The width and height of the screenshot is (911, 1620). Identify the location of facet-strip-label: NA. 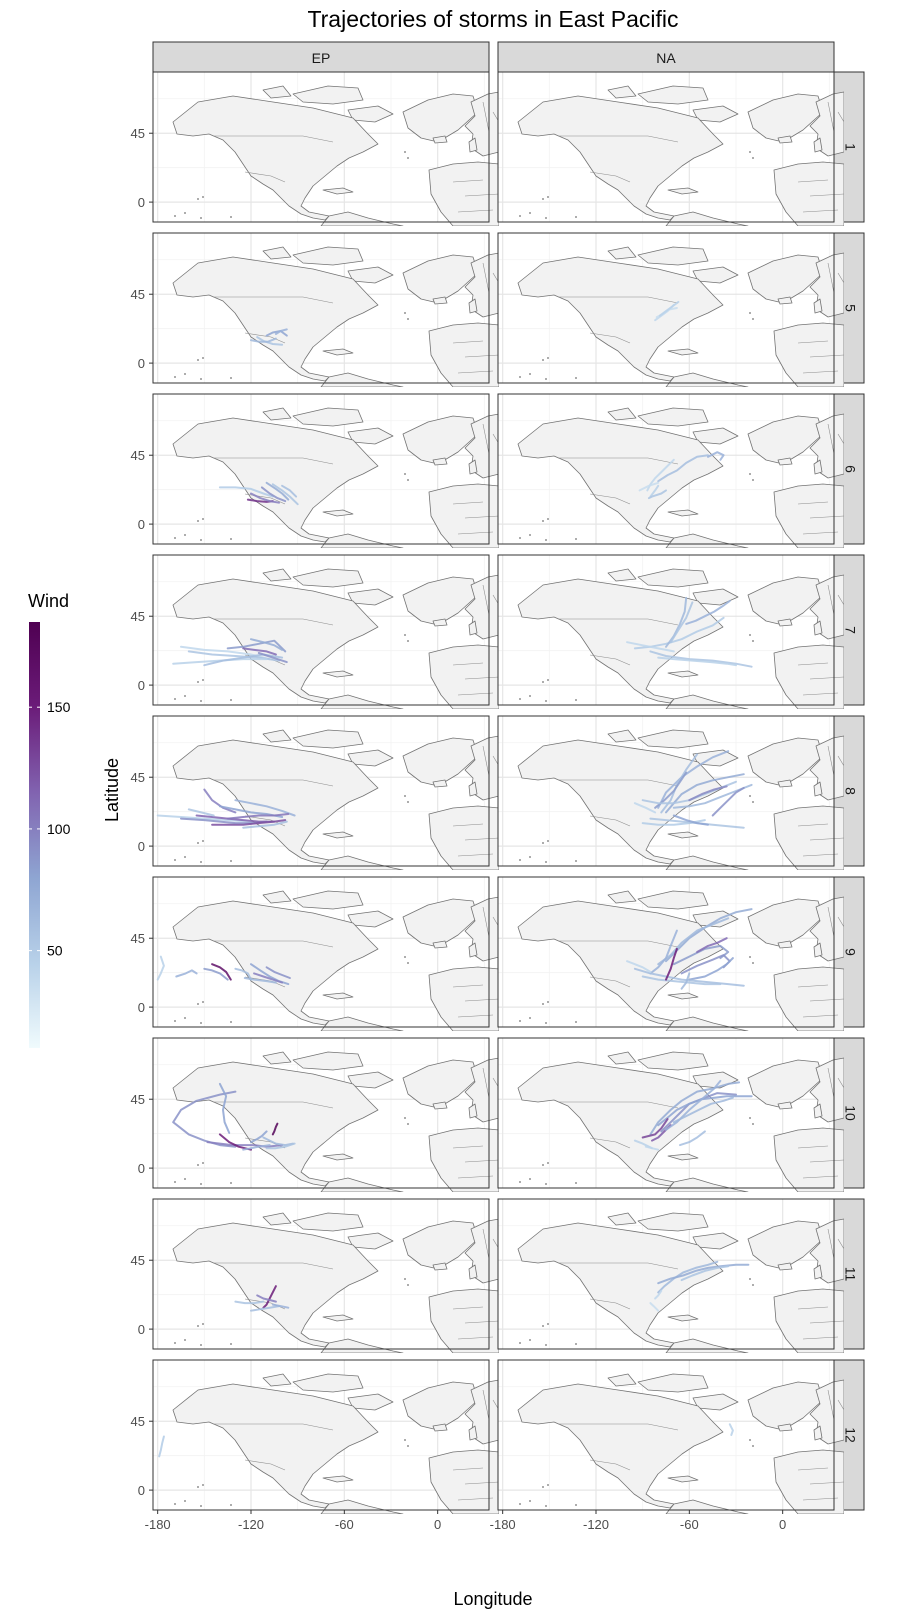
(666, 58).